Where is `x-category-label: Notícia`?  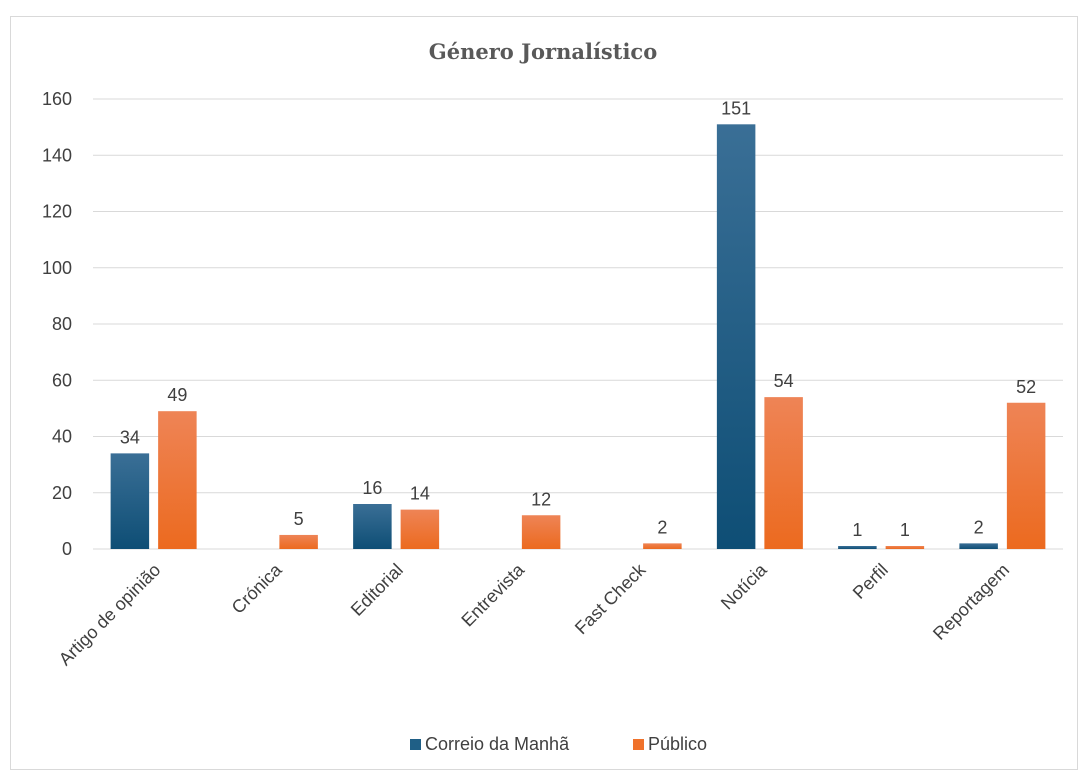 x-category-label: Notícia is located at coordinates (744, 586).